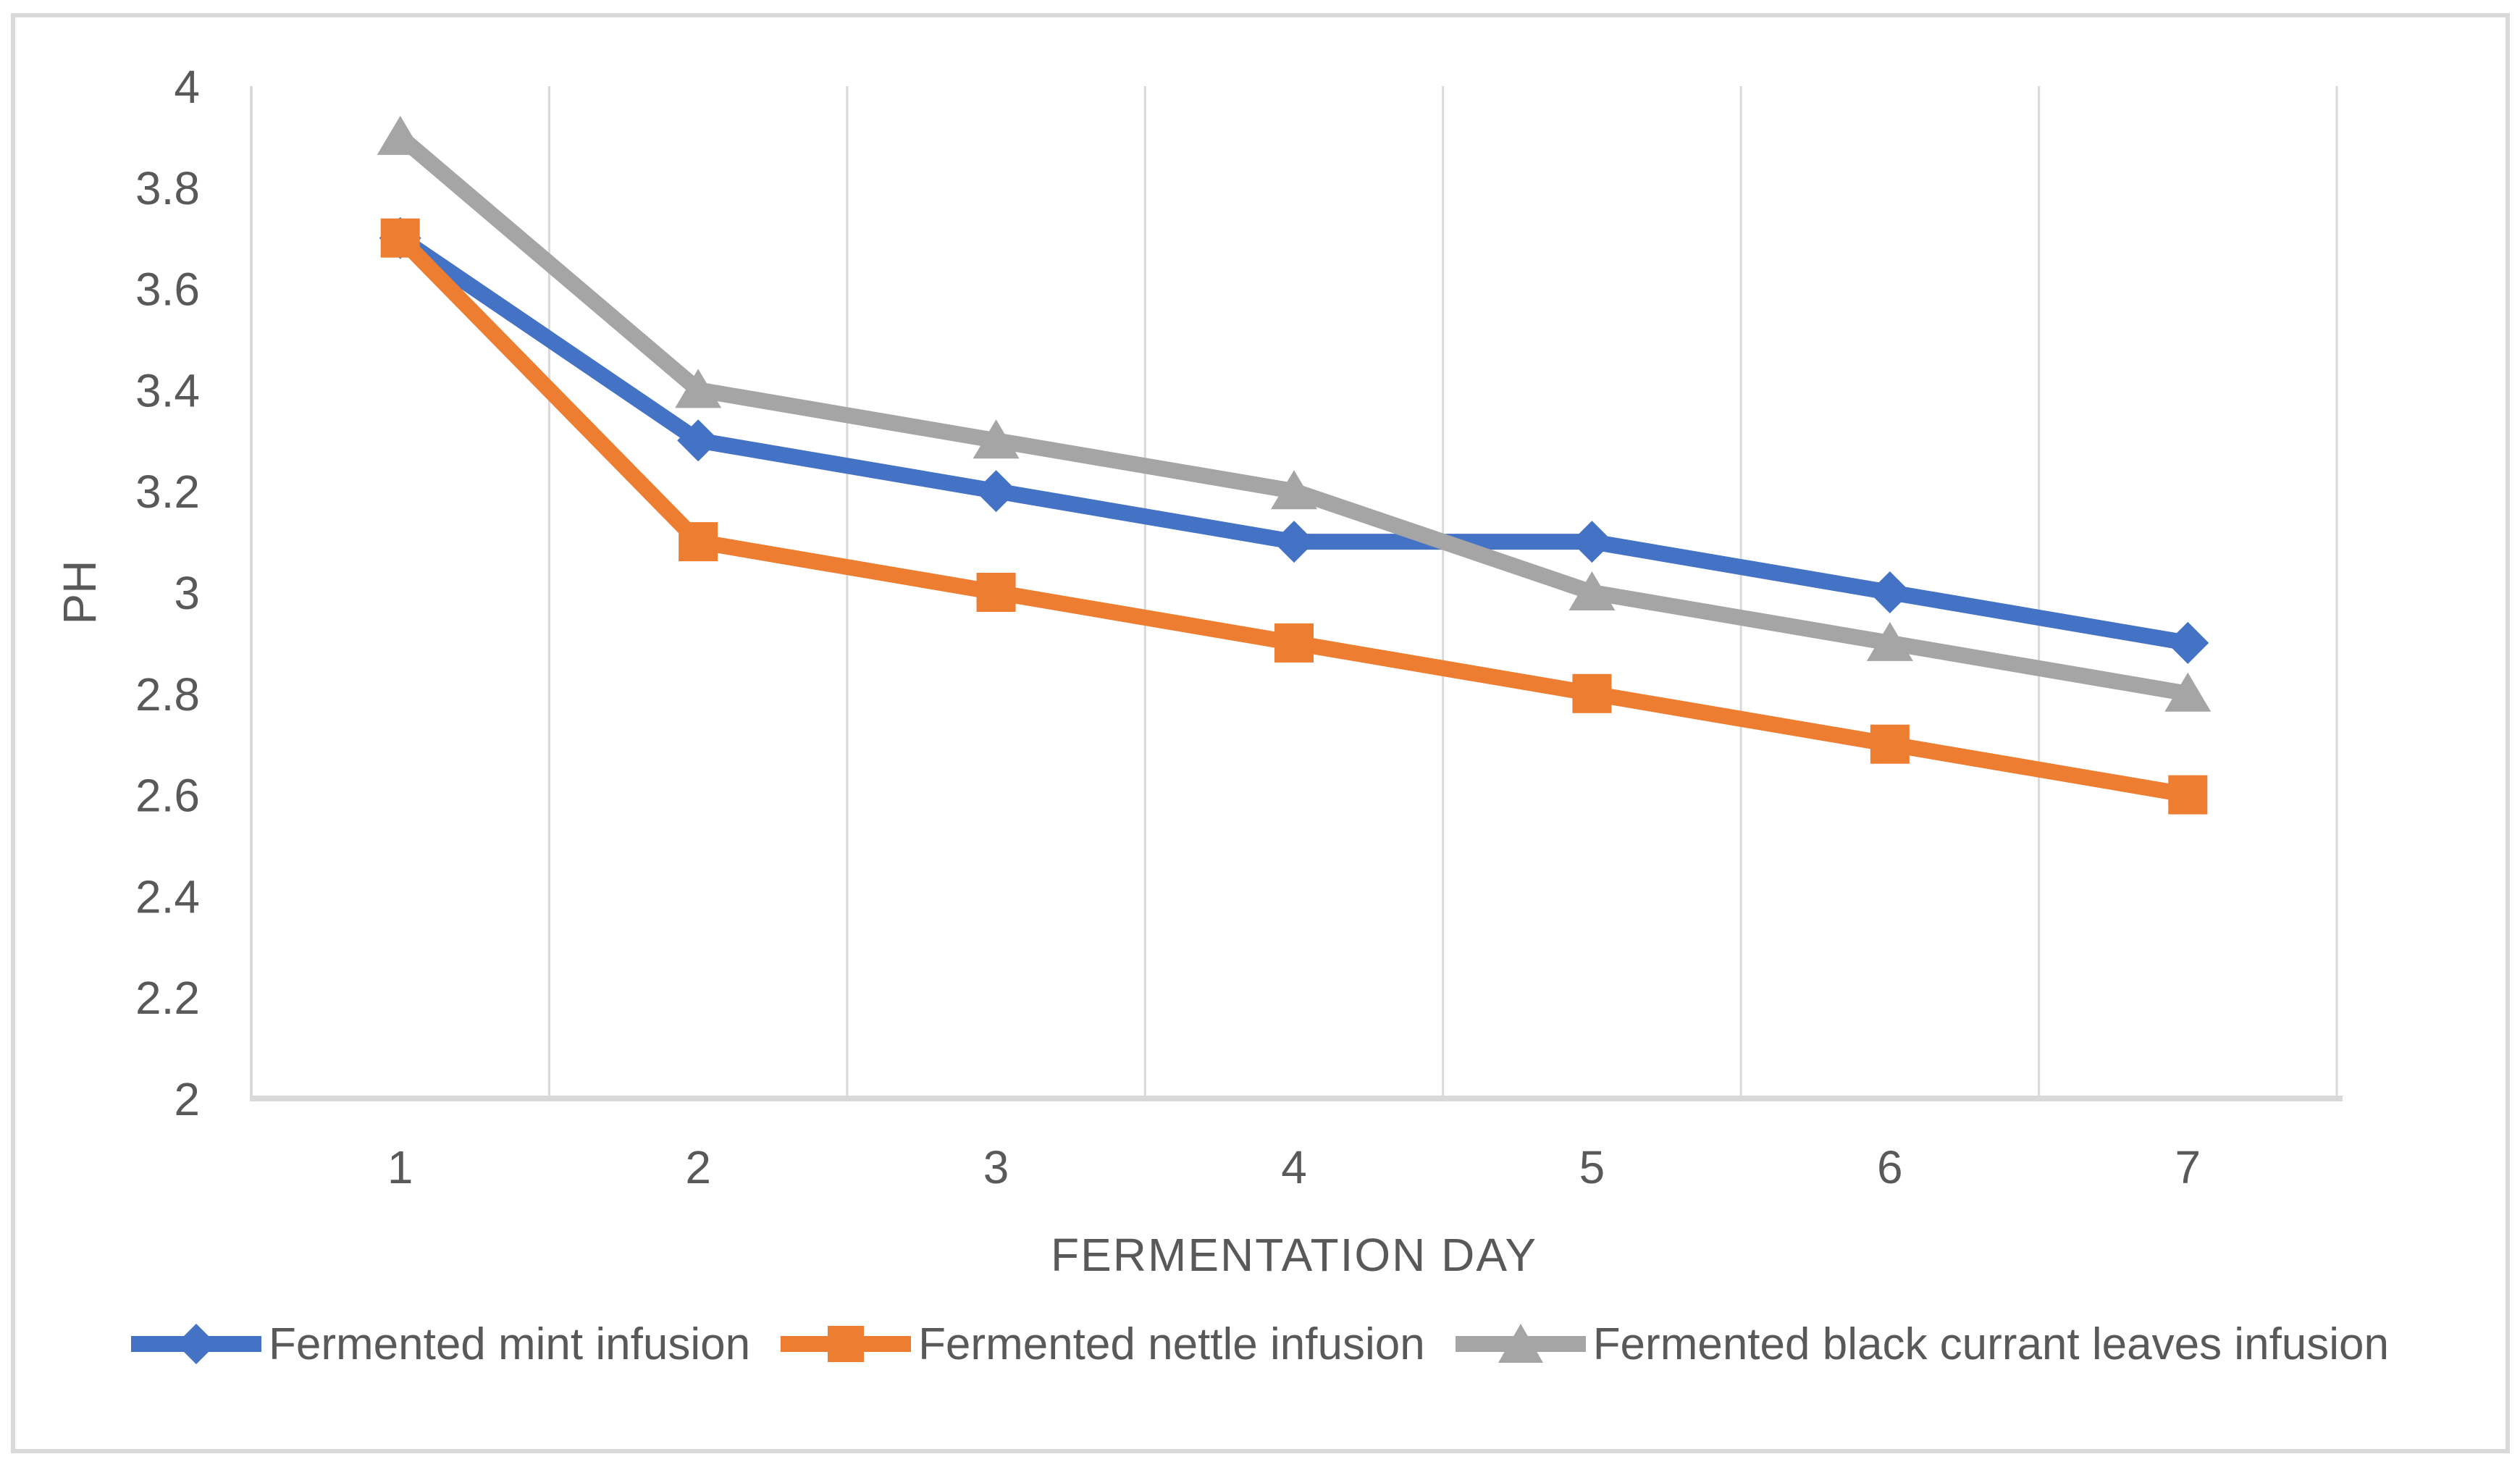  Describe the element at coordinates (167, 290) in the screenshot. I see `y-tick-label: 3.6` at that location.